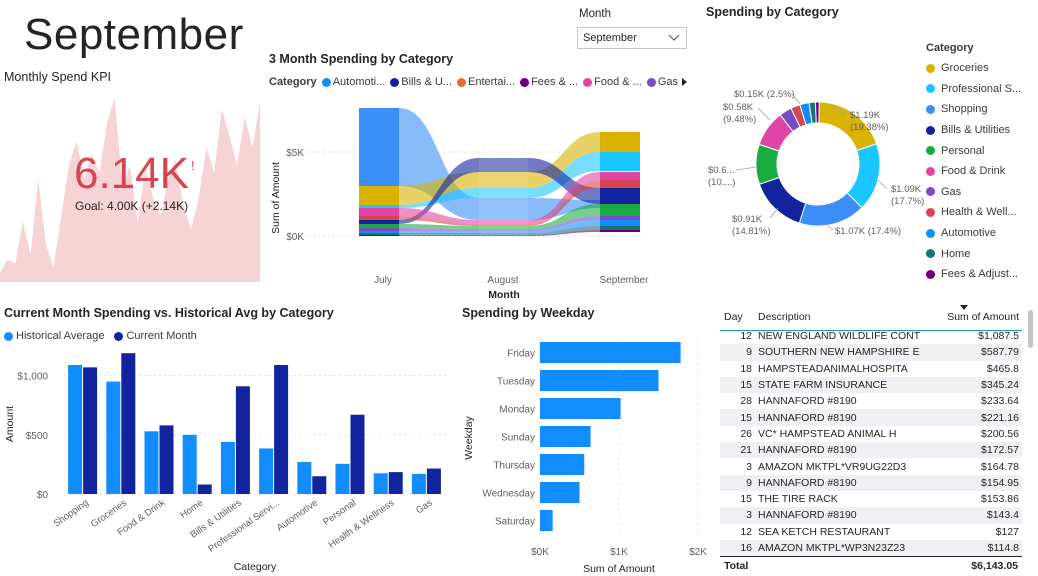  Describe the element at coordinates (424, 506) in the screenshot. I see `x-tick-label: Gas` at that location.